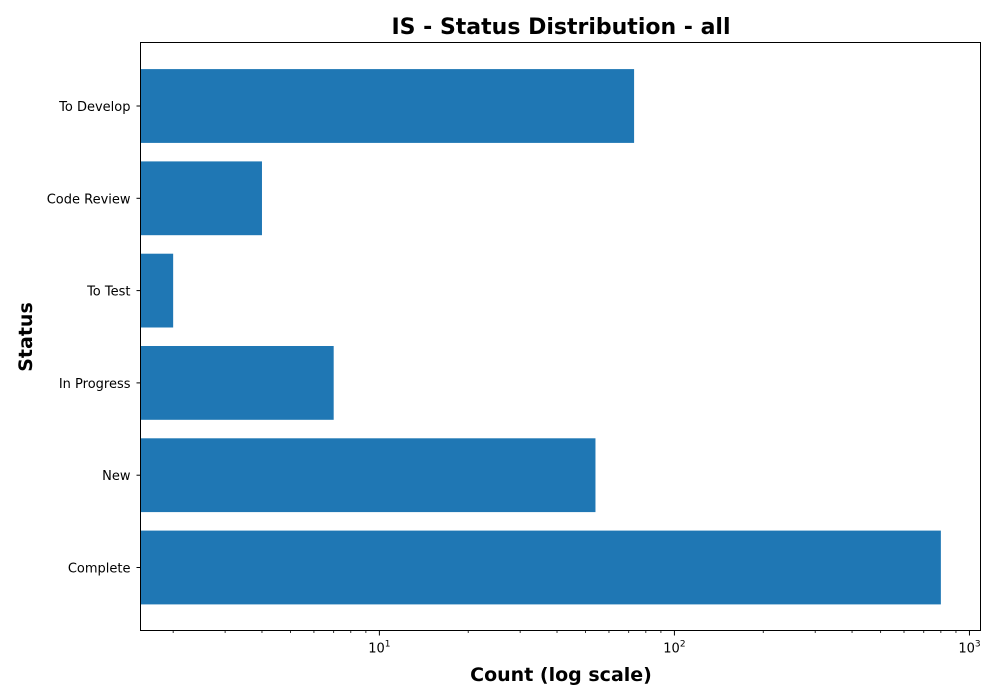  What do you see at coordinates (576, 643) in the screenshot?
I see `x-axis-ticks: 10¹ 10² 10³` at bounding box center [576, 643].